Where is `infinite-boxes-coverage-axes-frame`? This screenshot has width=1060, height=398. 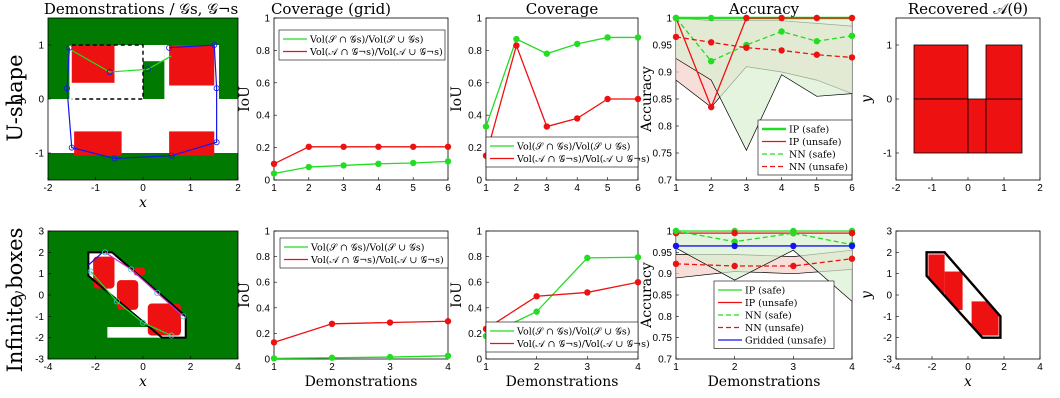 infinite-boxes-coverage-axes-frame is located at coordinates (562, 295).